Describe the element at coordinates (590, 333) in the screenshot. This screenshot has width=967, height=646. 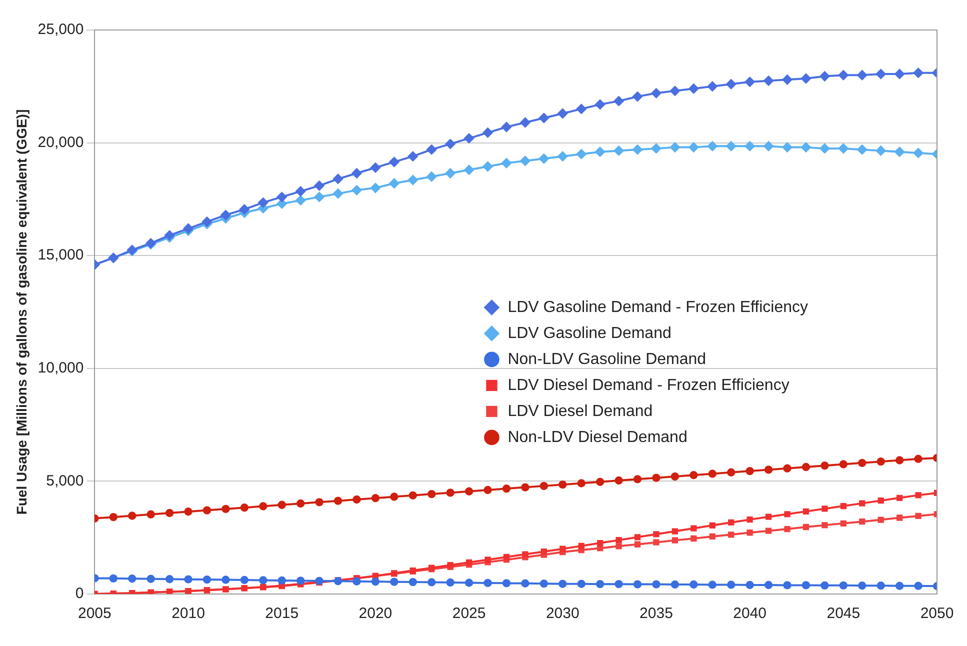
I see `legend-label: LDV Gasoline Demand` at that location.